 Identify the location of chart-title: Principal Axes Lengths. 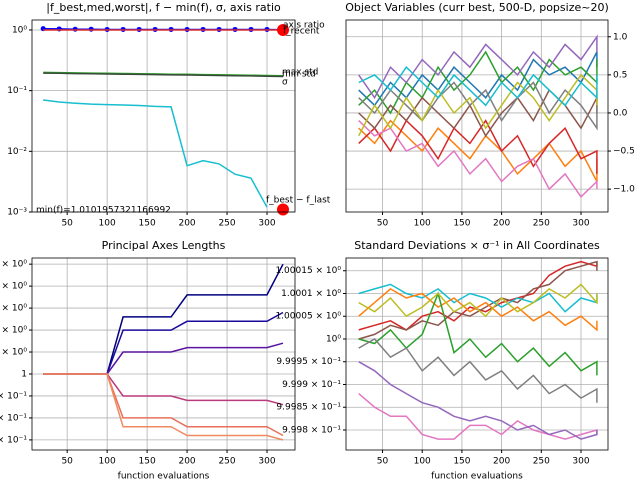
(164, 245).